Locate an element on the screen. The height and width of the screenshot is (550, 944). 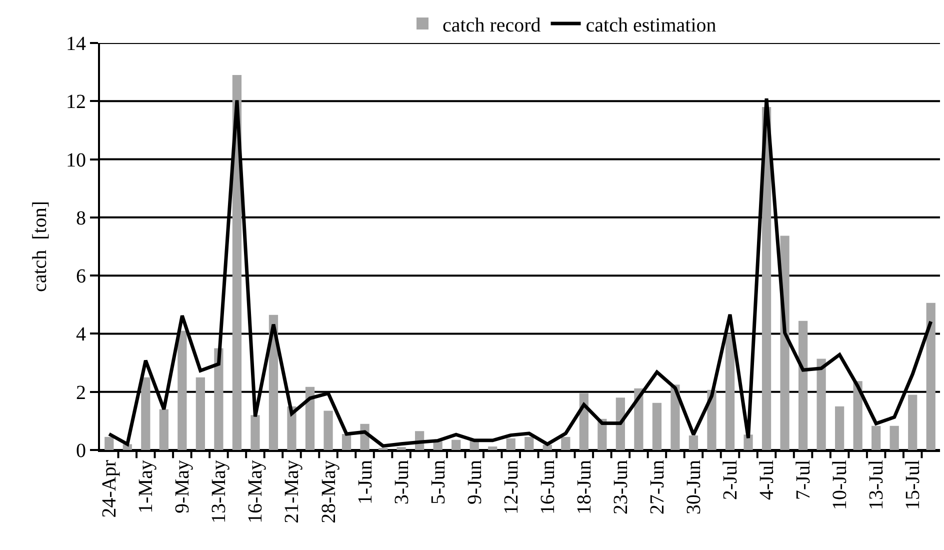
x-tick-label: 9-May is located at coordinates (183, 487).